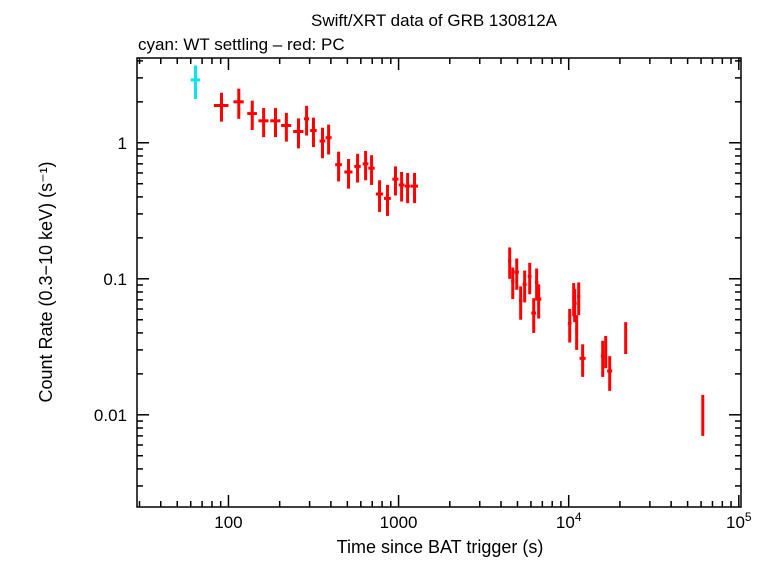 This screenshot has width=767, height=563. I want to click on y-tick-label: 0.1, so click(115, 279).